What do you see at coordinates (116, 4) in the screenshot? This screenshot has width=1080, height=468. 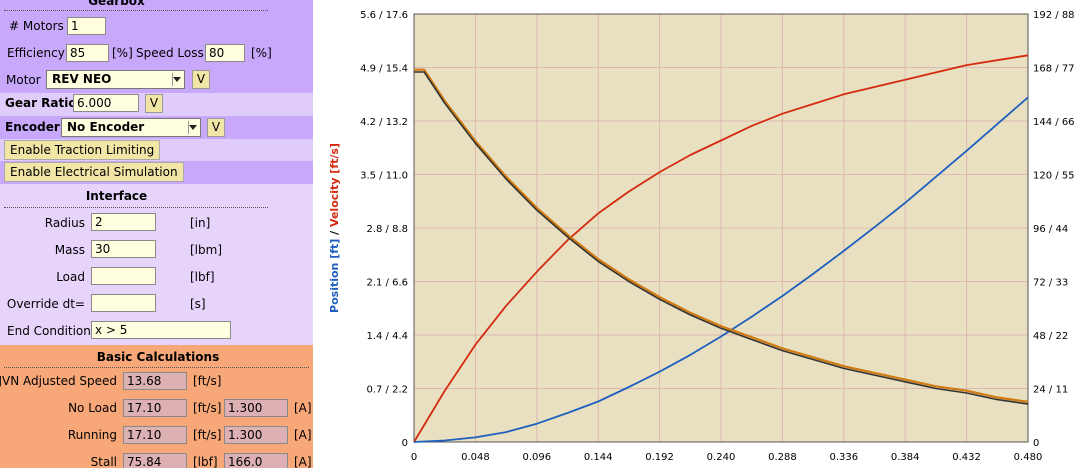 I see `gearbox-title: Gearbox` at bounding box center [116, 4].